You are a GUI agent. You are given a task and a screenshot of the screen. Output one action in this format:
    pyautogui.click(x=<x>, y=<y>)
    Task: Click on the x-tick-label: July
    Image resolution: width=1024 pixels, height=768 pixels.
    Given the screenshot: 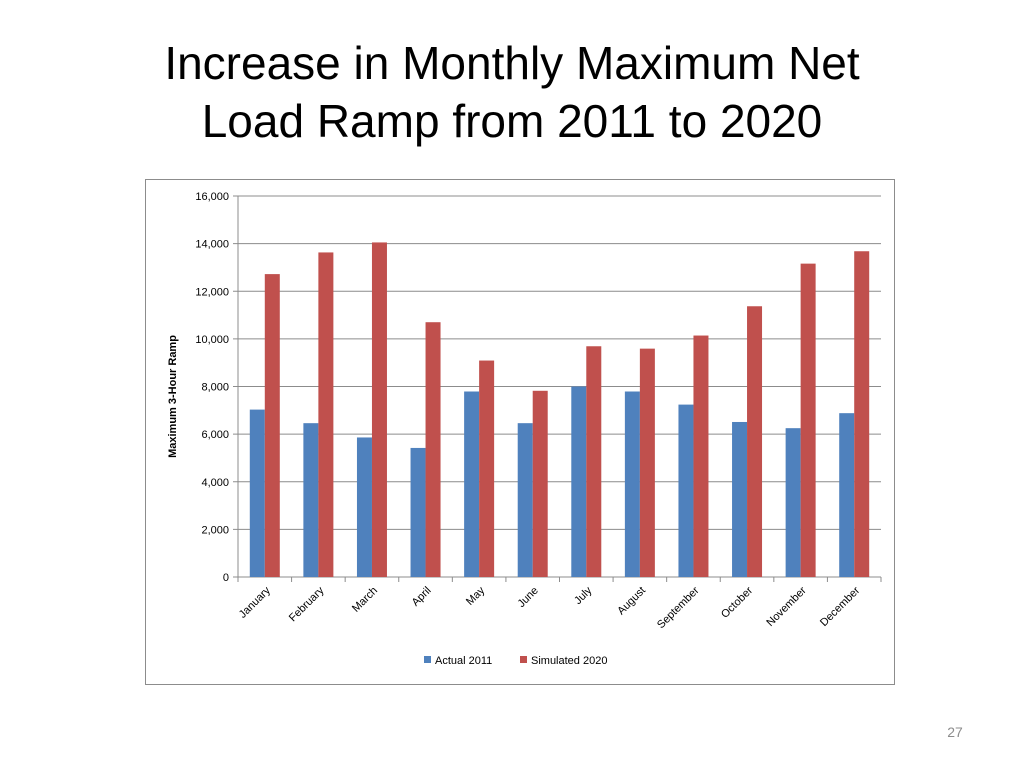 What is the action you would take?
    pyautogui.click(x=583, y=595)
    